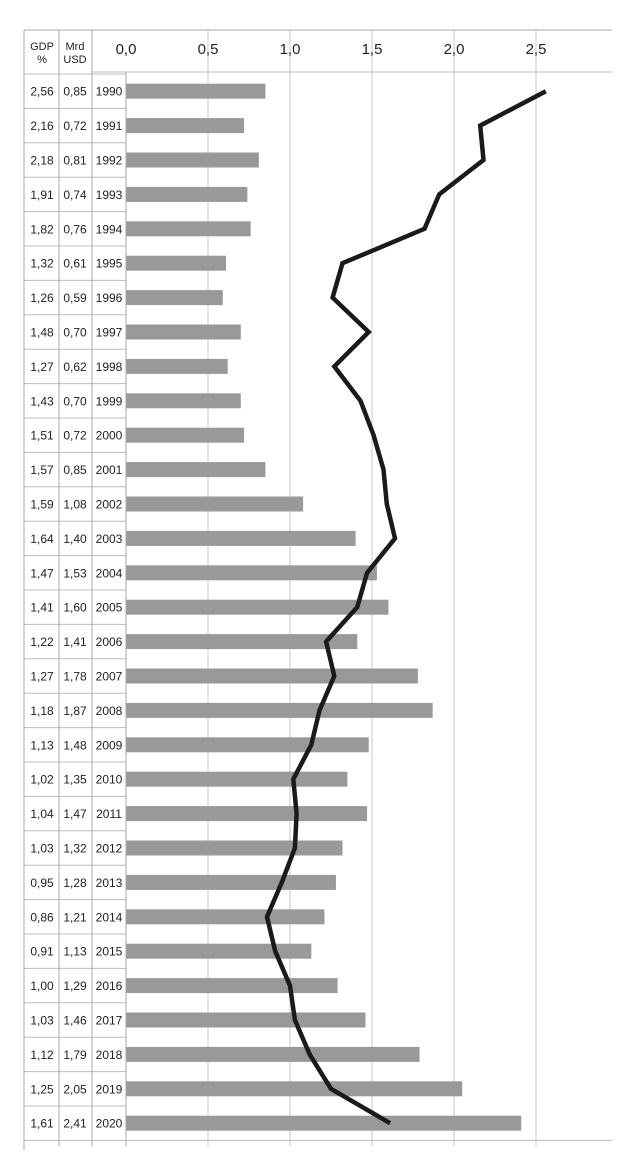 The height and width of the screenshot is (1160, 625). Describe the element at coordinates (42, 608) in the screenshot. I see `gdp-percent-cell: 1,41` at that location.